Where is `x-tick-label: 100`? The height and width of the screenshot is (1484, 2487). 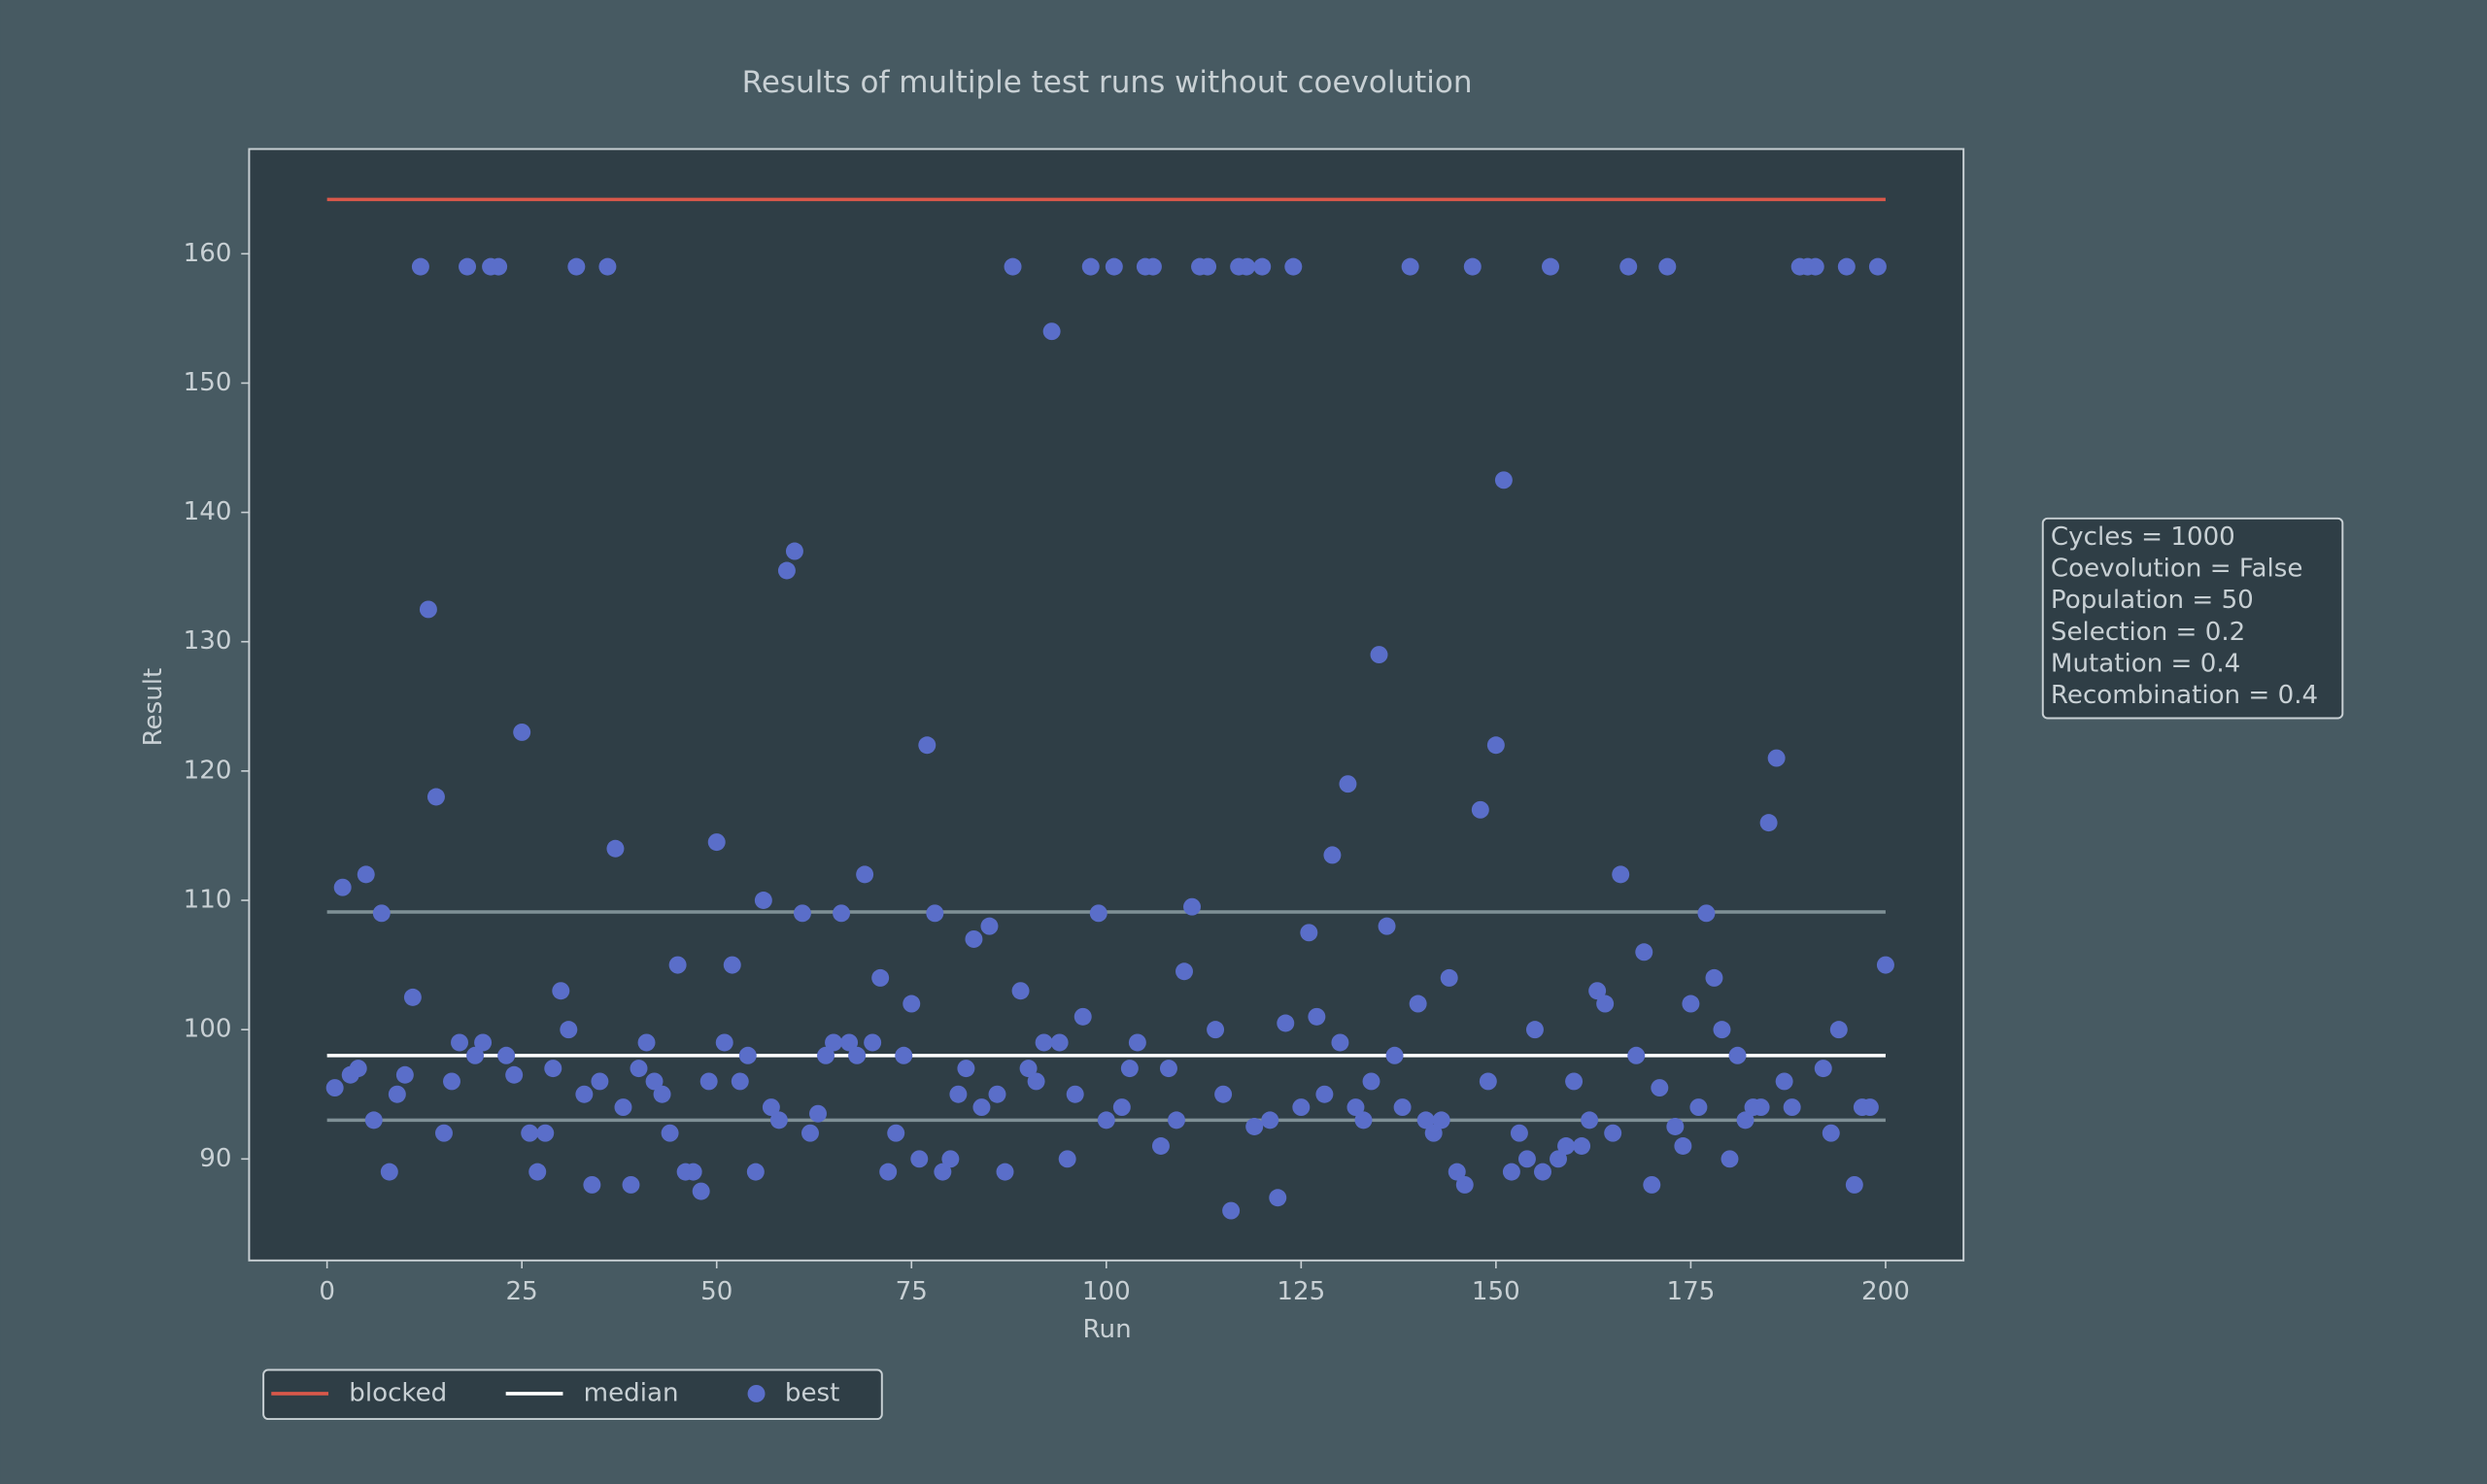
x-tick-label: 100 is located at coordinates (1106, 1291).